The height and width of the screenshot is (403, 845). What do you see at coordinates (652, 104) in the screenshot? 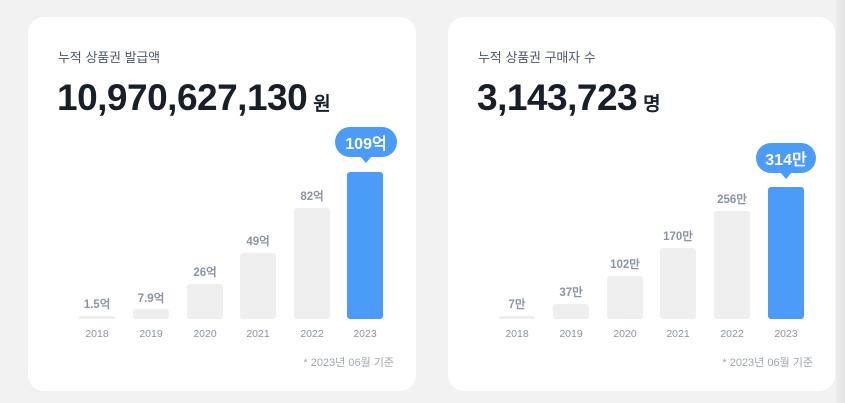
I see `total-unit: 명` at bounding box center [652, 104].